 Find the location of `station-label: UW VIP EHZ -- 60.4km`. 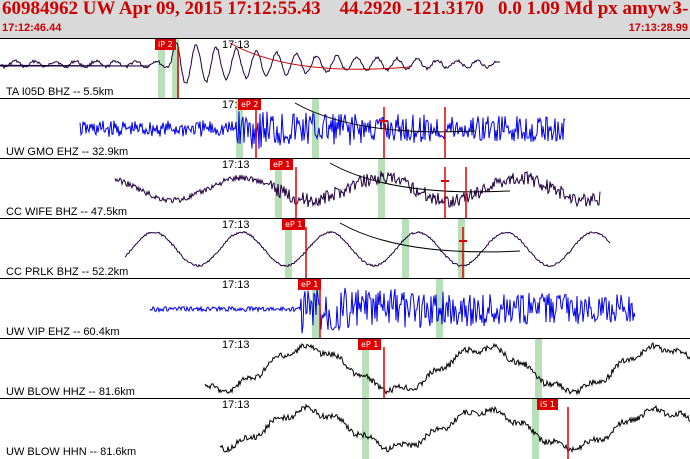

station-label: UW VIP EHZ -- 60.4km is located at coordinates (63, 332).